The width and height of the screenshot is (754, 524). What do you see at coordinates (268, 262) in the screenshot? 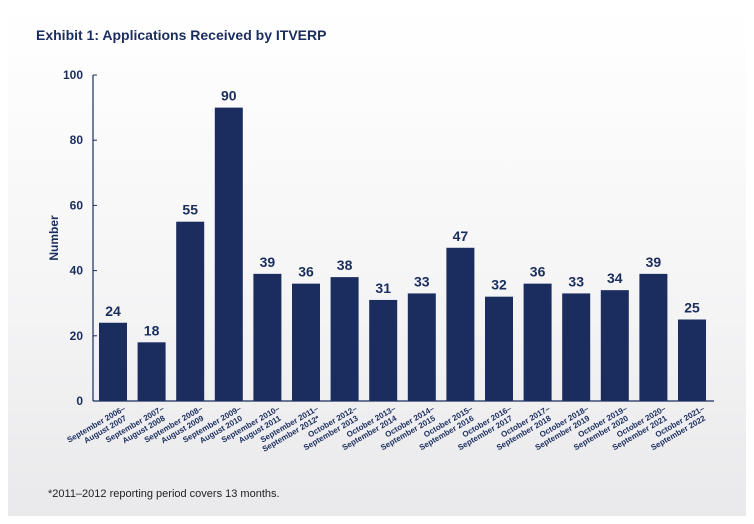
I see `bar-value-label-4: 39` at bounding box center [268, 262].